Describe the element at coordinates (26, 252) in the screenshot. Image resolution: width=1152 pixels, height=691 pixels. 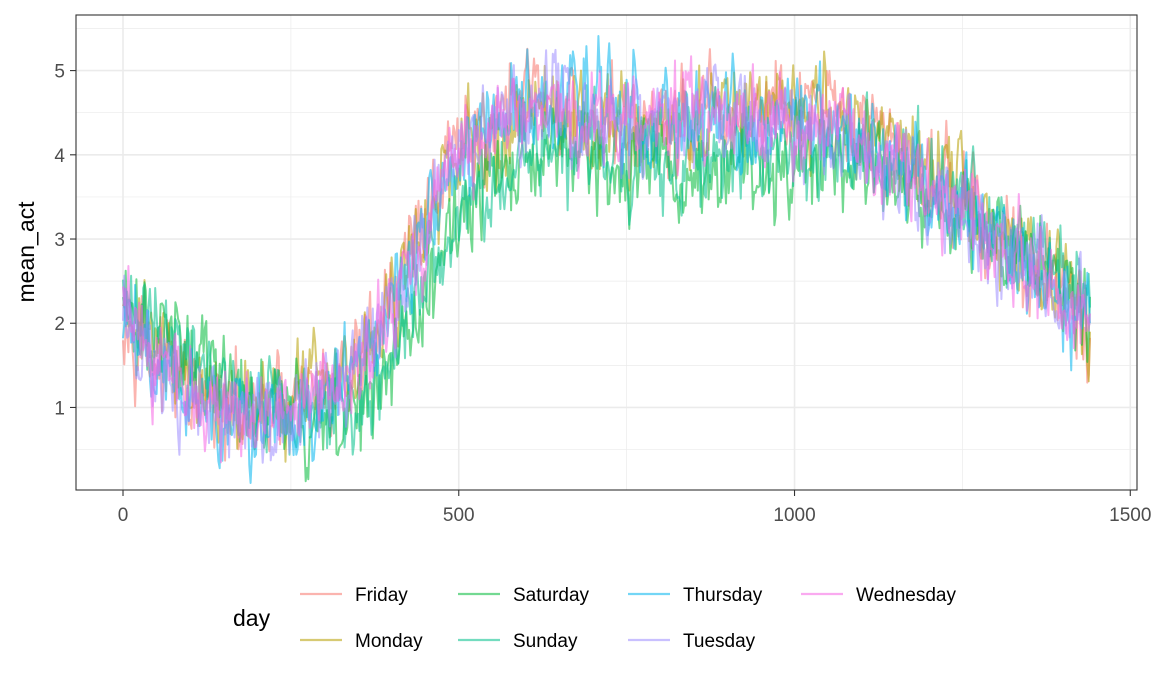
I see `y-axis-title: mean_act` at that location.